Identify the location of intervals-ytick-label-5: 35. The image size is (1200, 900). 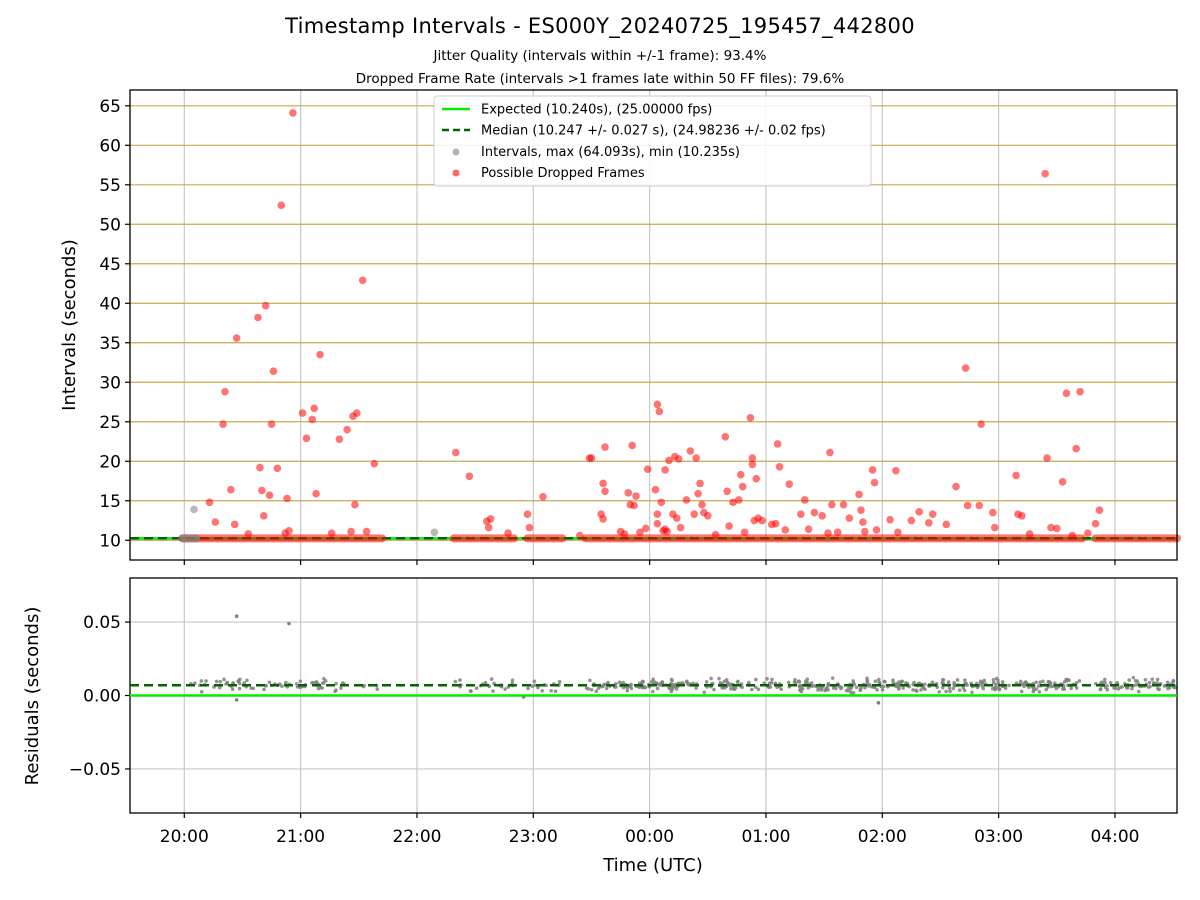
(110, 344).